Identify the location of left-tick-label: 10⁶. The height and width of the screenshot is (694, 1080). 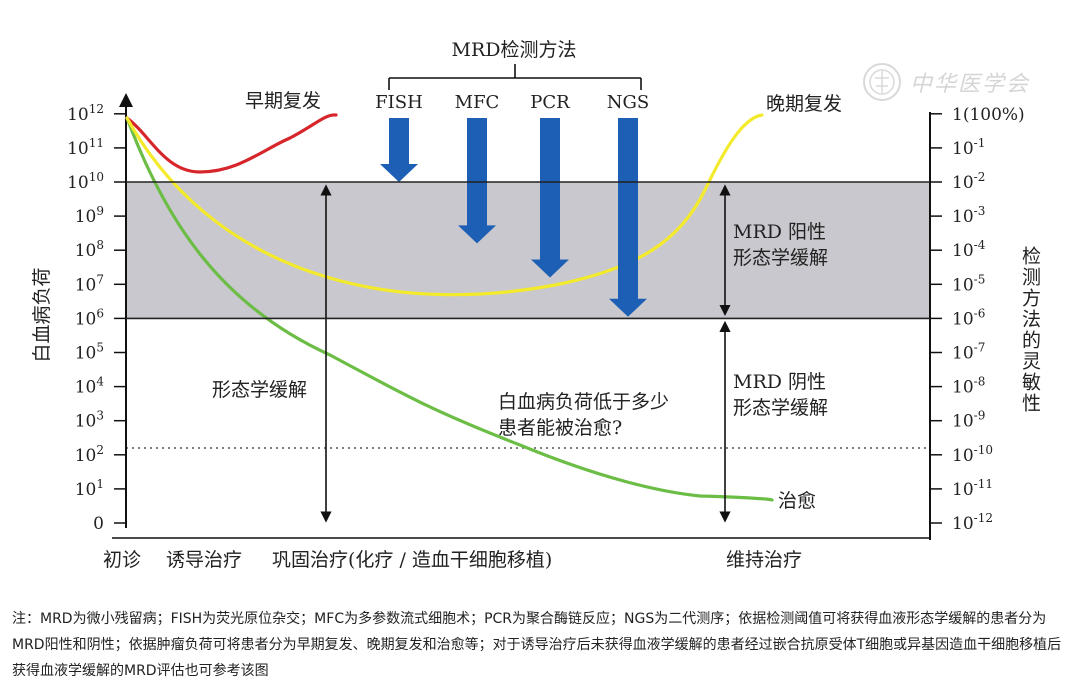
(89, 317).